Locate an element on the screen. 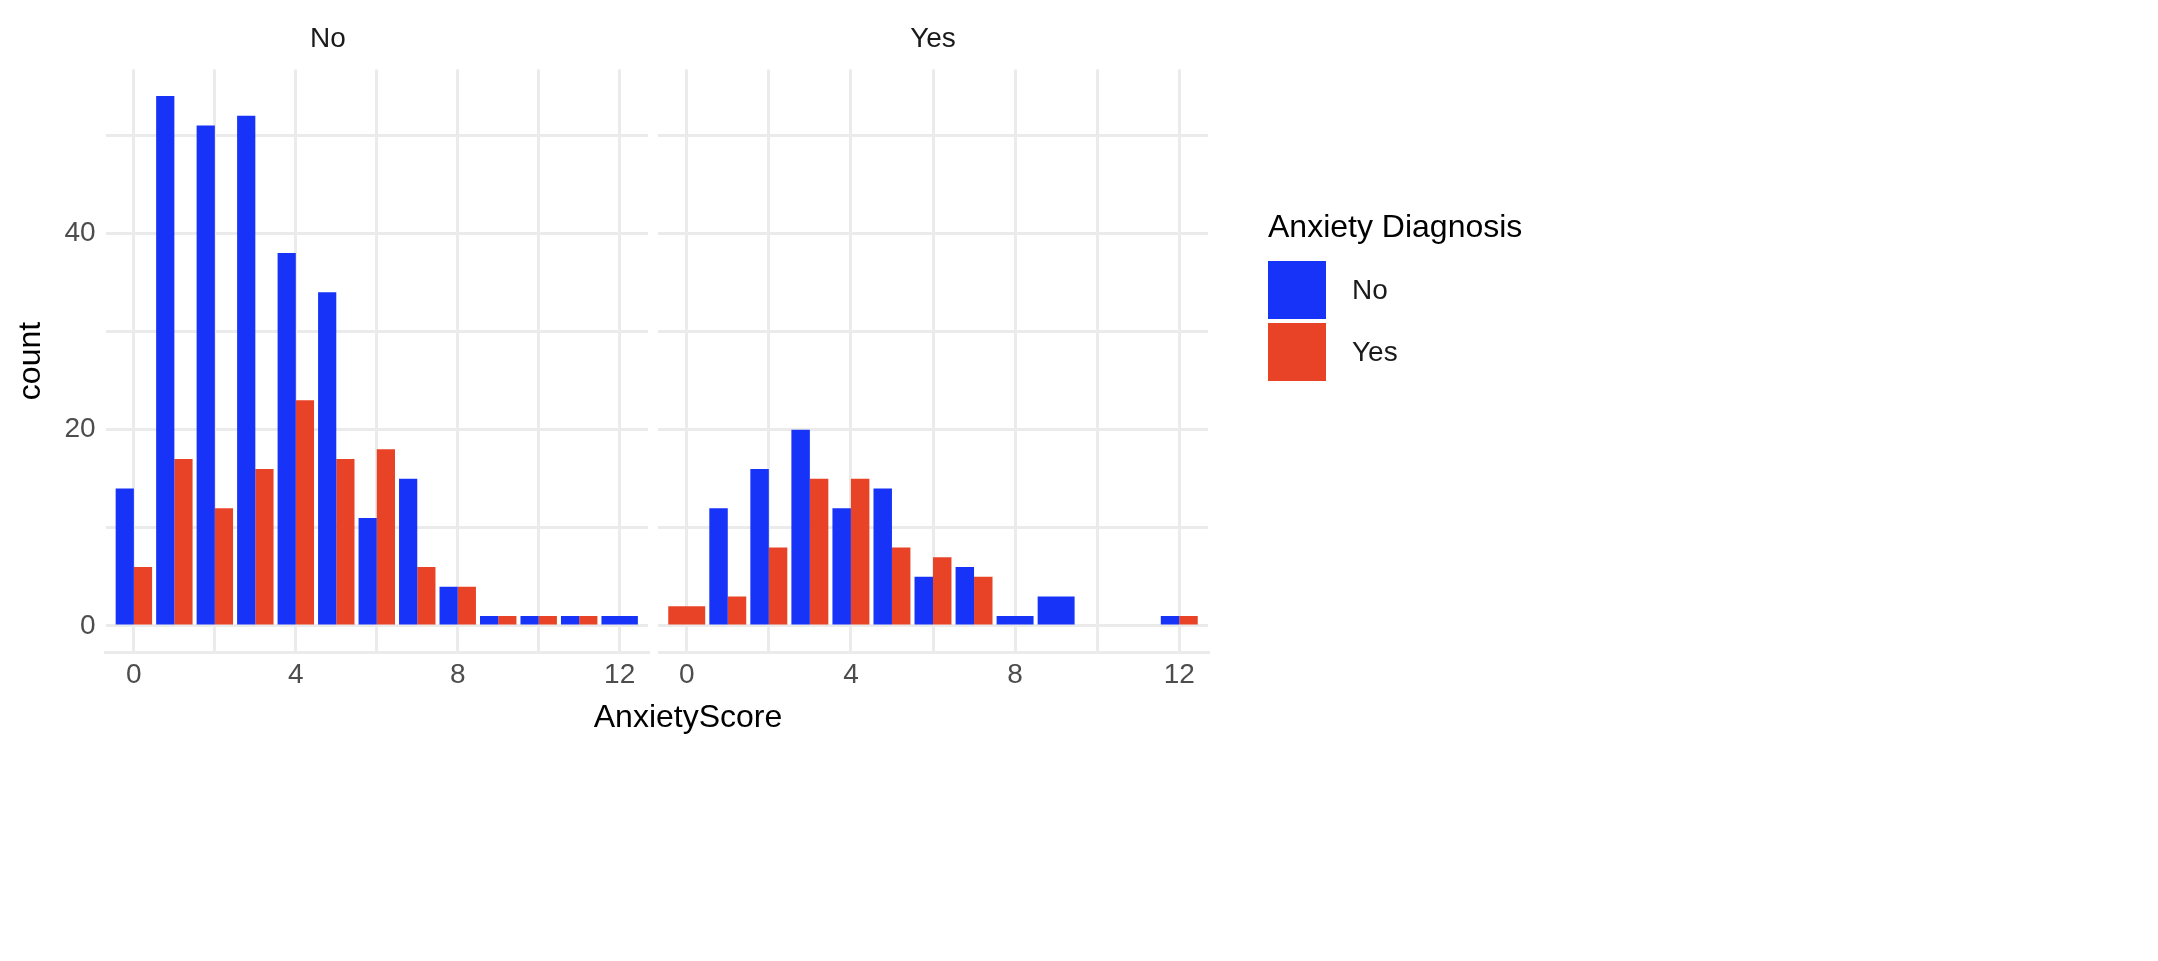 This screenshot has height=961, width=2158. y-tick-label: 40 is located at coordinates (80, 232).